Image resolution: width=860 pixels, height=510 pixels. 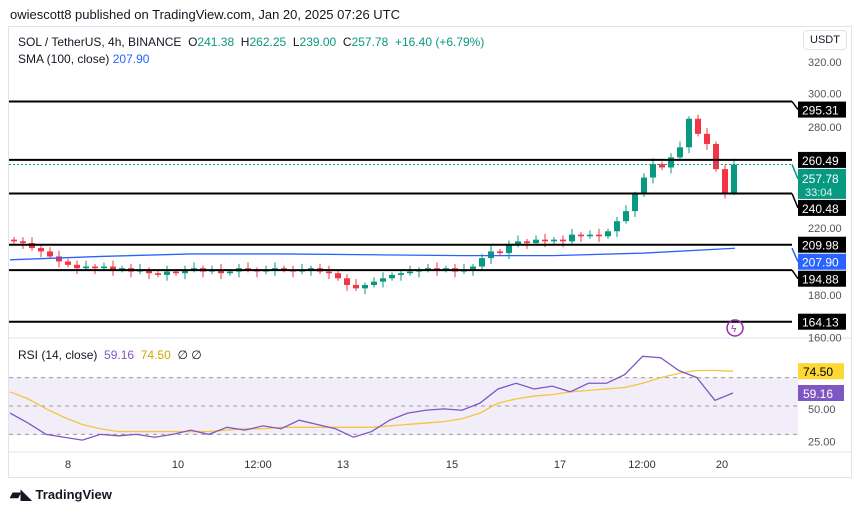 What do you see at coordinates (722, 465) in the screenshot?
I see `time-tick: 20` at bounding box center [722, 465].